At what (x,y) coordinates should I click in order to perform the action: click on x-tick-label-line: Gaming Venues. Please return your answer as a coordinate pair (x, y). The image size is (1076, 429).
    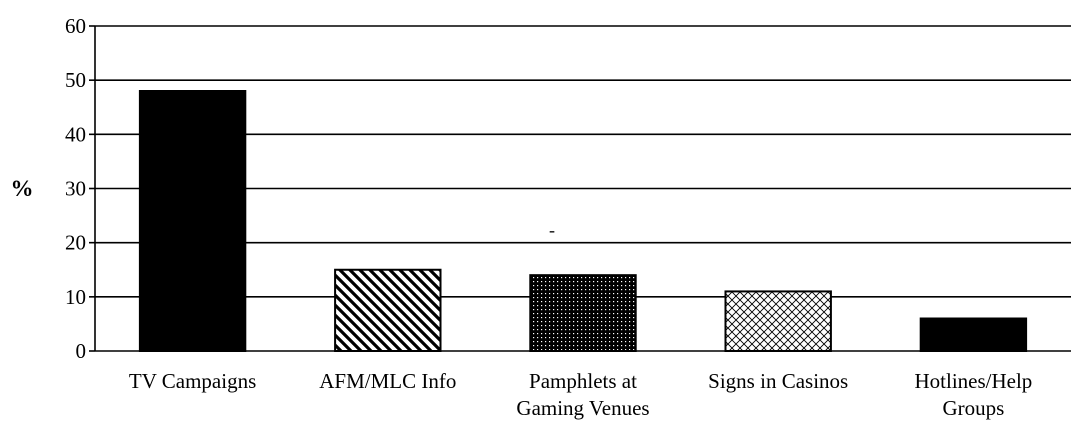
    Looking at the image, I should click on (582, 408).